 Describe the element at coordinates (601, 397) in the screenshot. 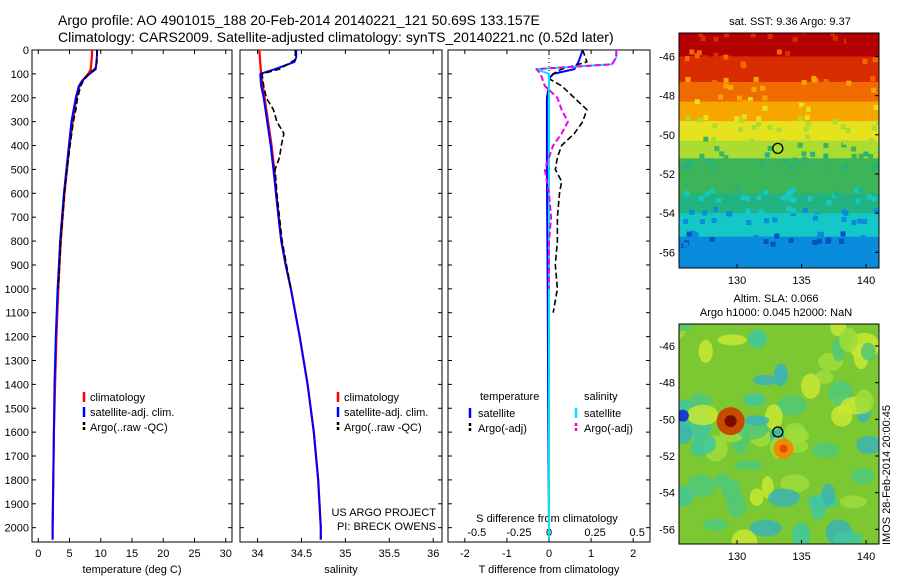

I see `legend-header: salinity` at that location.